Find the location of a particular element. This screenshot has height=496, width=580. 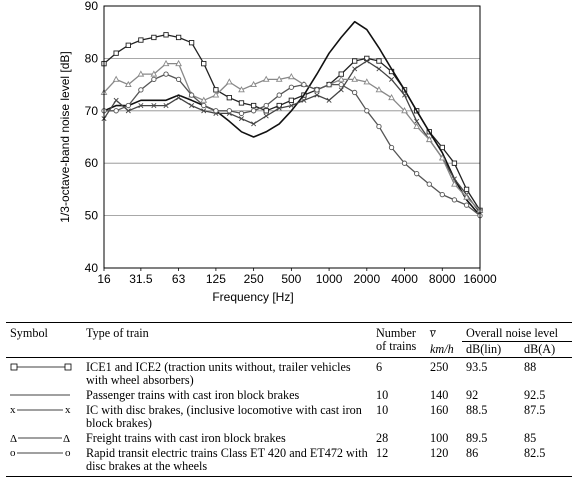

row-dba: 87.5 is located at coordinates (535, 410).